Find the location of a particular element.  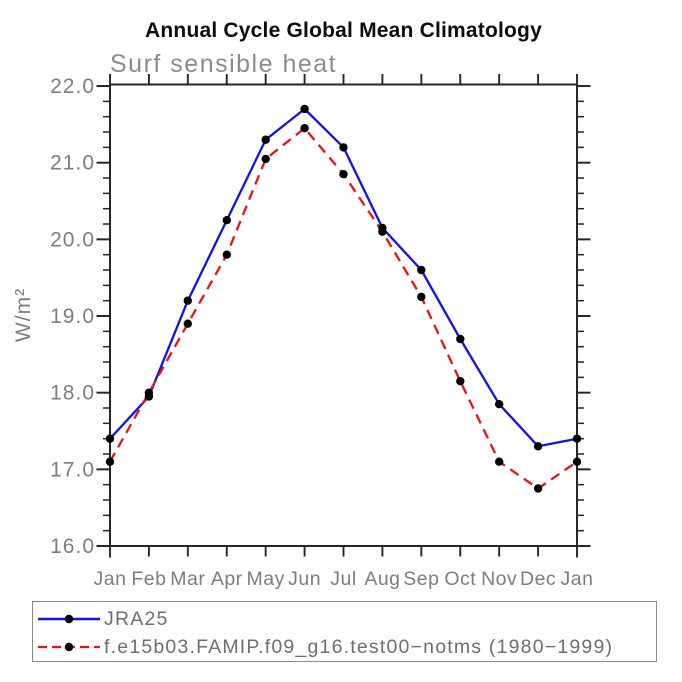

legend-solid-line-icon is located at coordinates (69, 619).